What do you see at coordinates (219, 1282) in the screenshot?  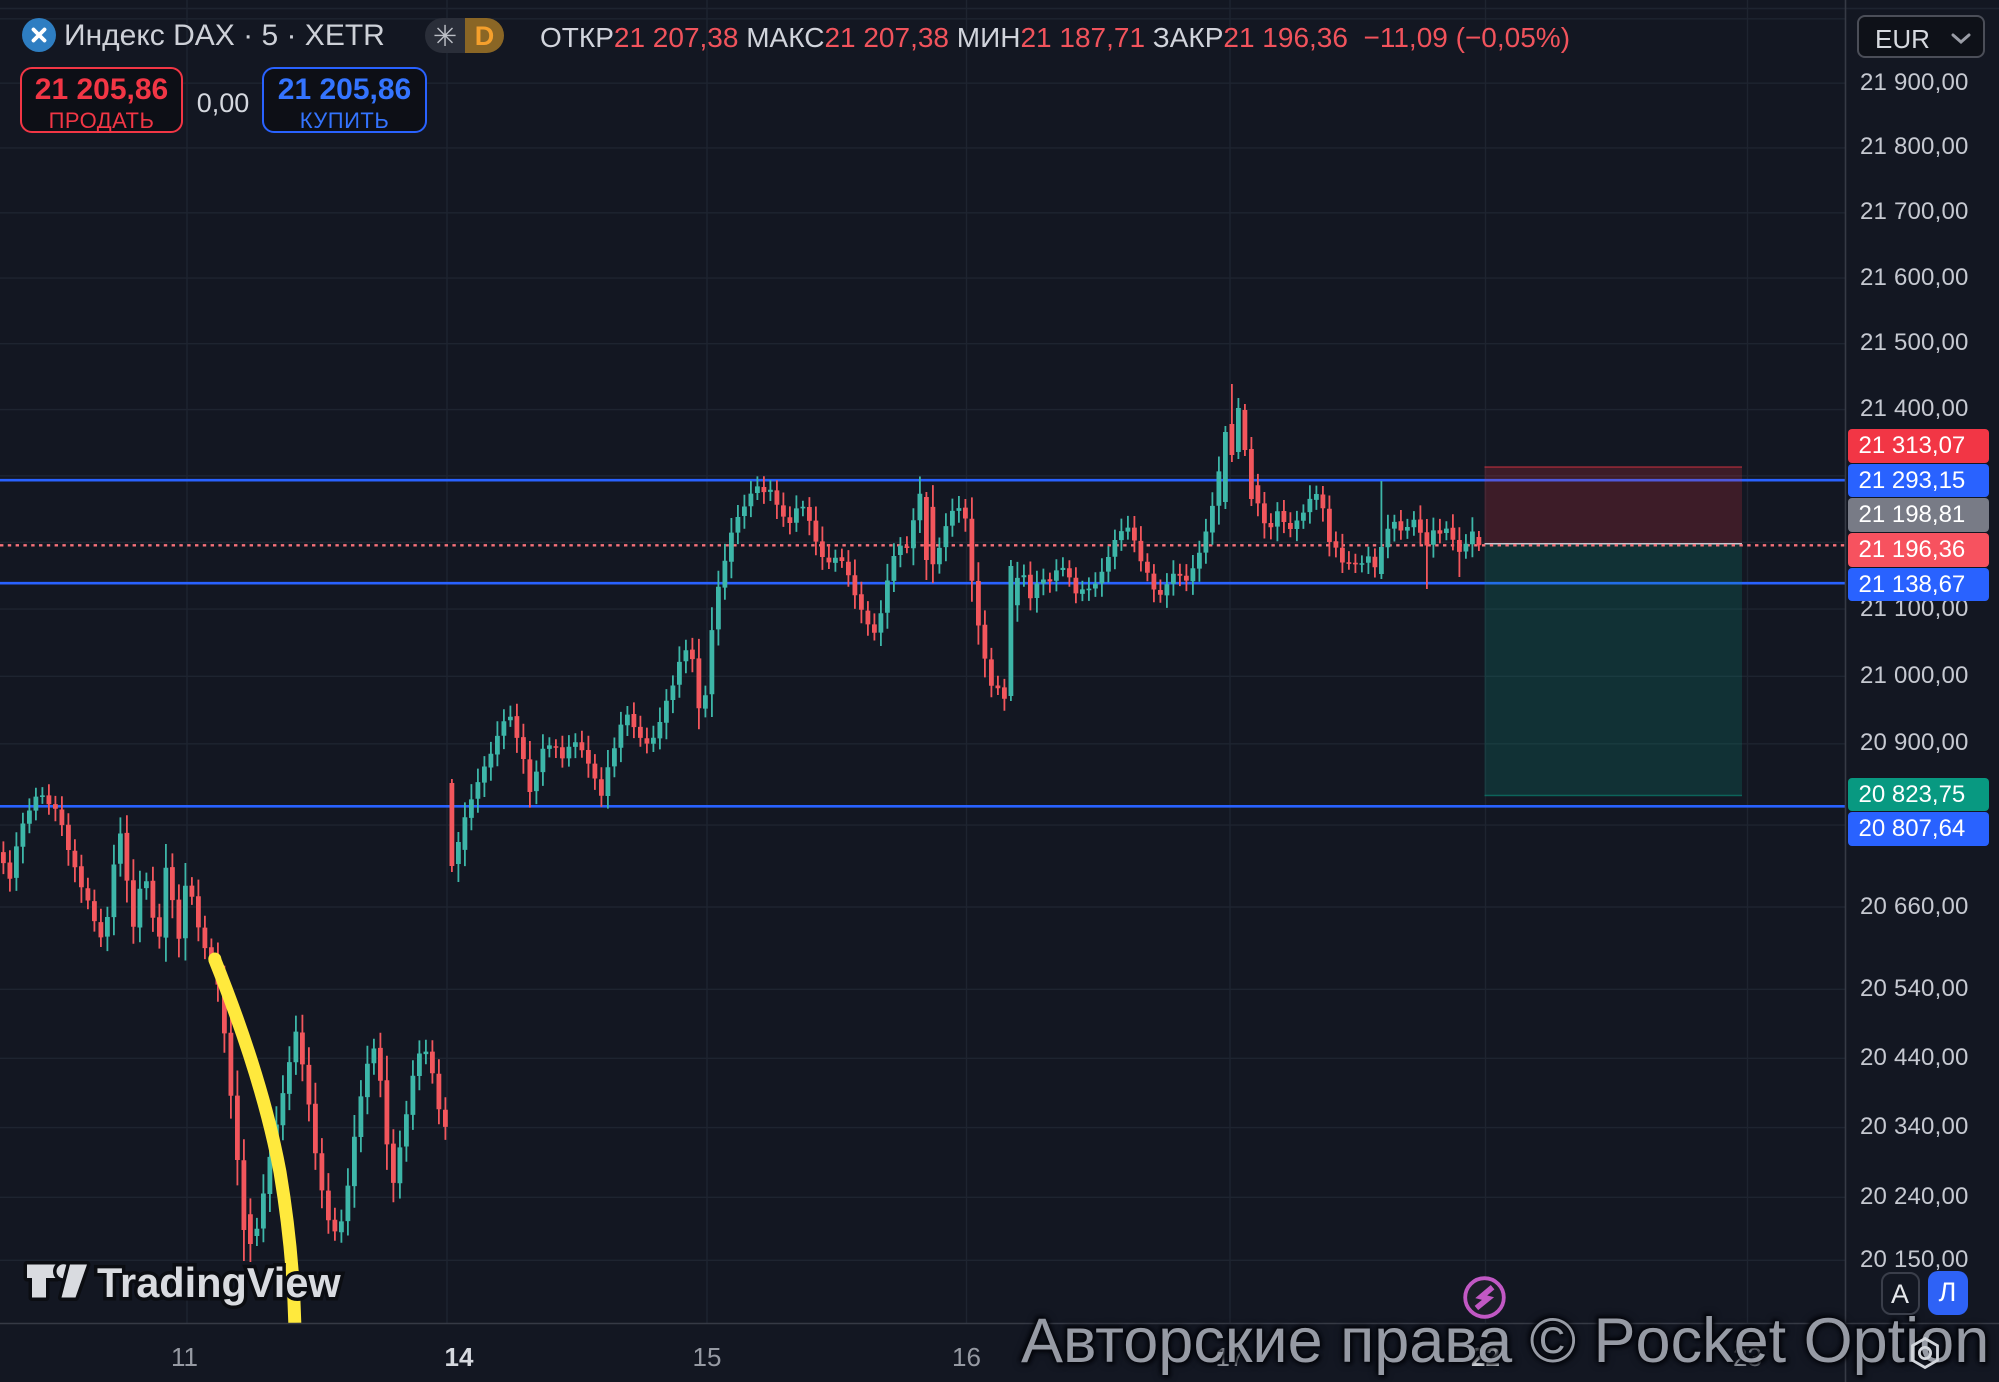 I see `svg-text: TradingView` at bounding box center [219, 1282].